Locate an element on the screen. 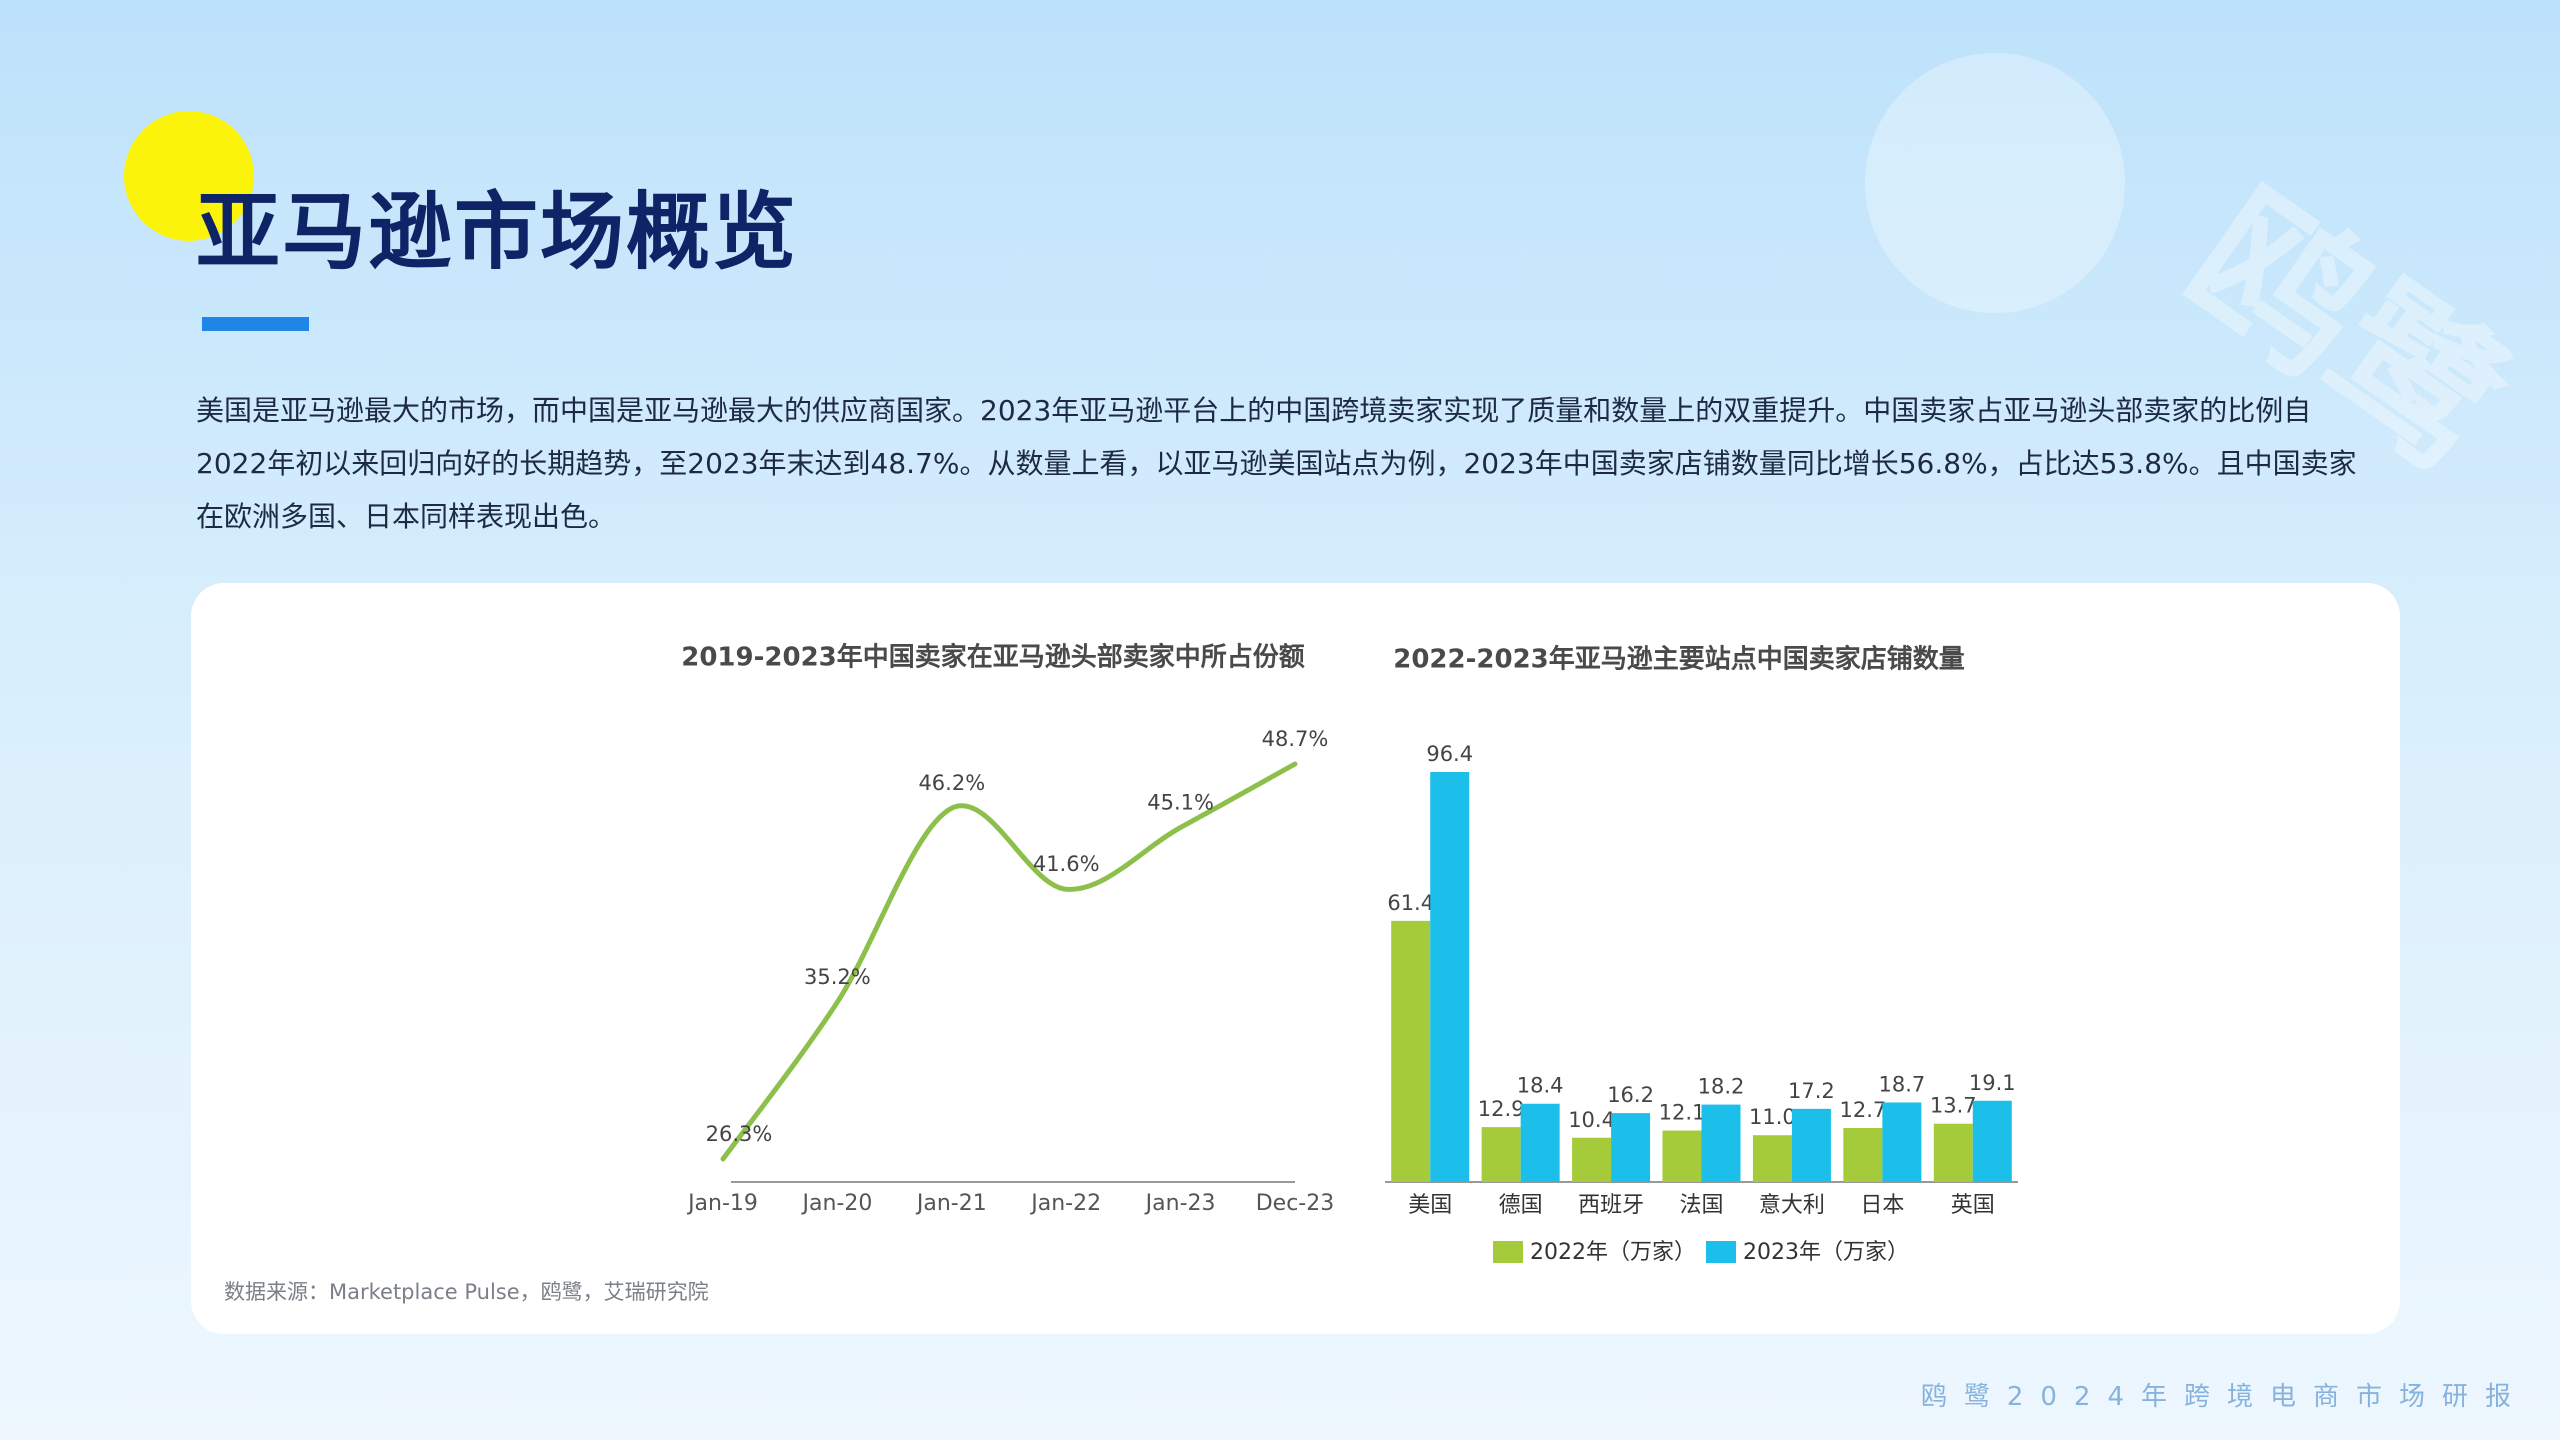  x-tick-label: 英国 is located at coordinates (1973, 1205).